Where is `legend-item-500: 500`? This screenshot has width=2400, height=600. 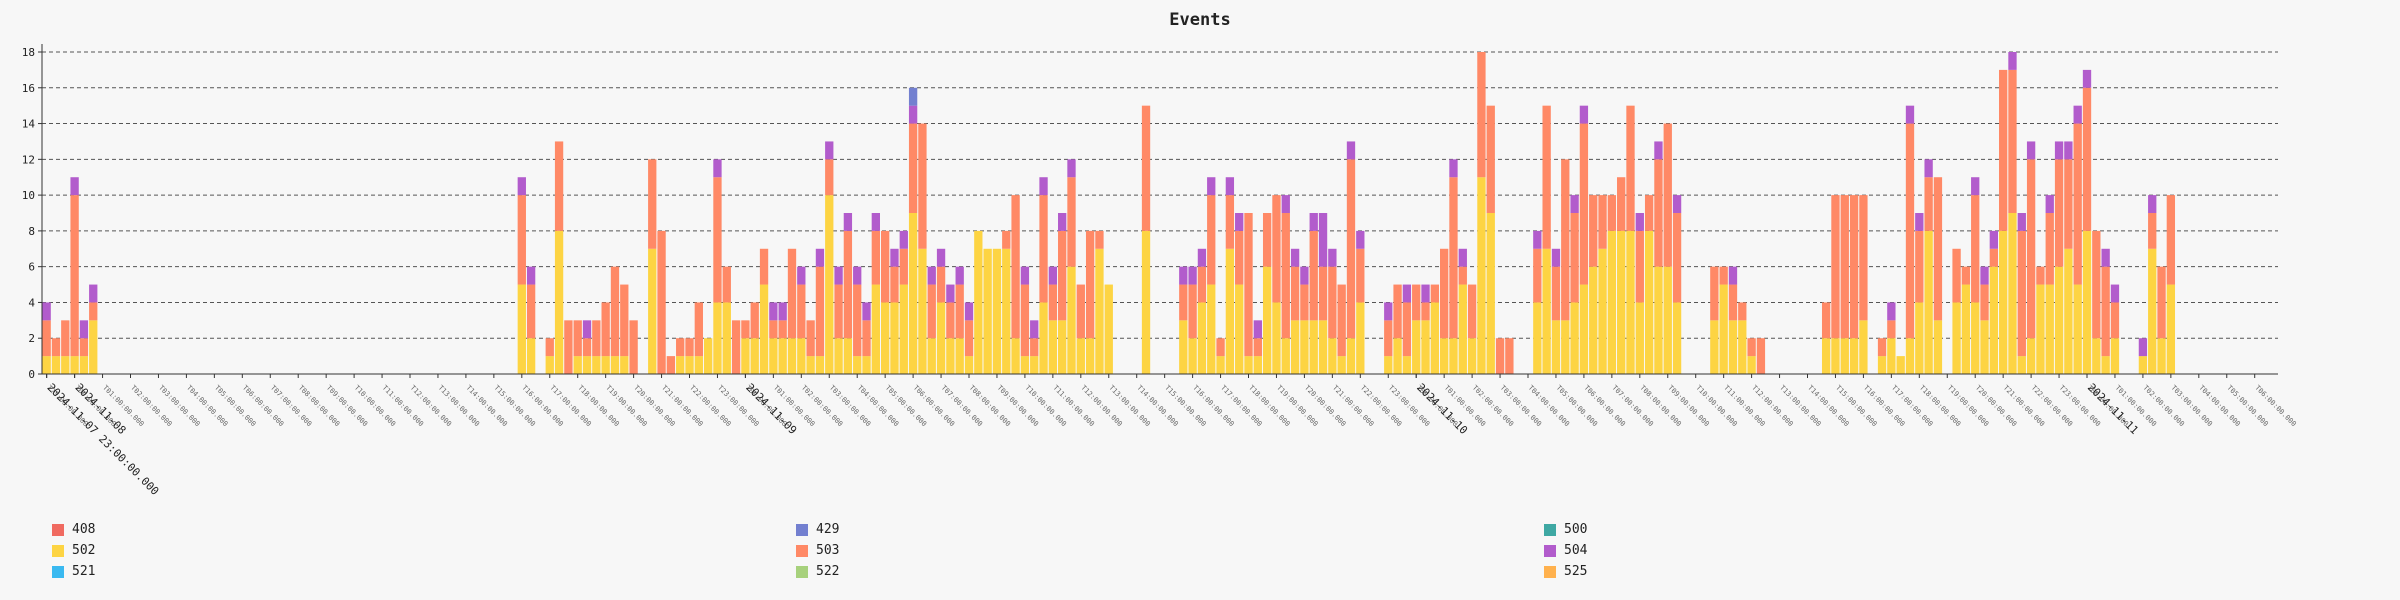
legend-item-500: 500 is located at coordinates (1565, 529).